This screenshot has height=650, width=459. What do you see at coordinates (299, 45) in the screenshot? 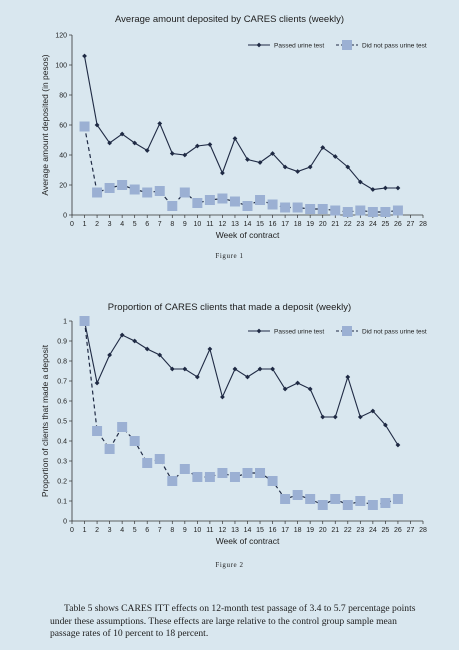
I see `chart1-legend-label-passed: Passed urine test` at bounding box center [299, 45].